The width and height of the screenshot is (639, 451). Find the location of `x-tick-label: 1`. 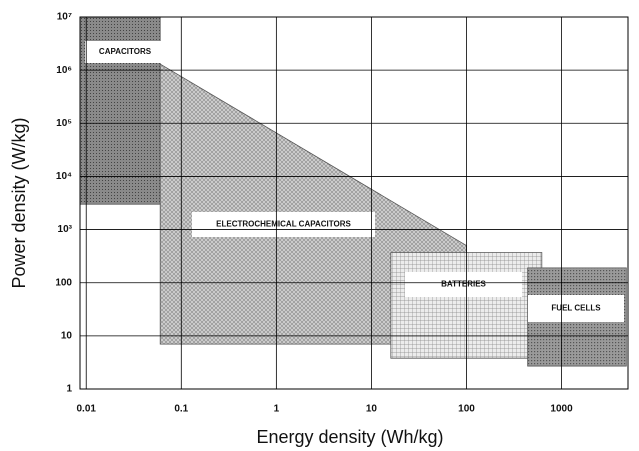

x-tick-label: 1 is located at coordinates (277, 409).